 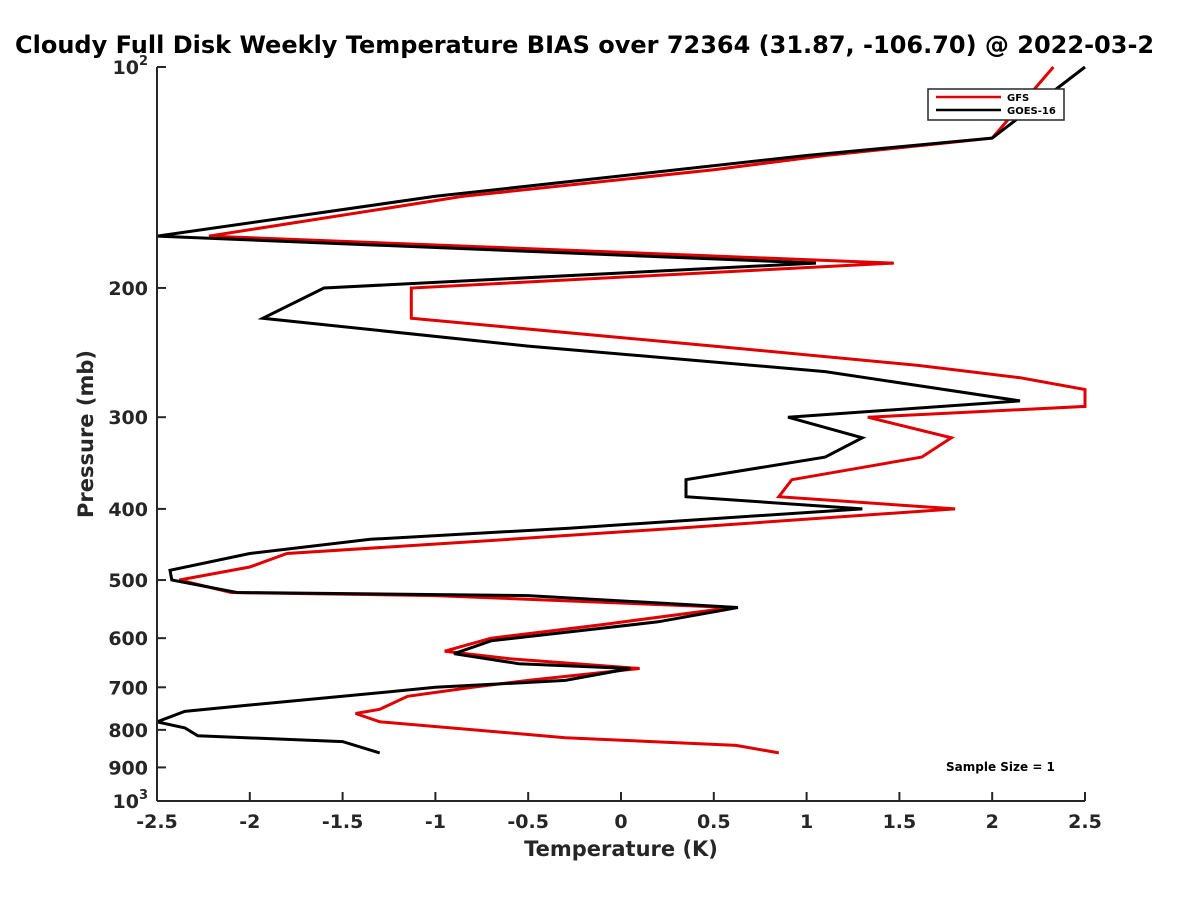 What do you see at coordinates (86, 434) in the screenshot?
I see `y-axis-label: Pressure (mb)` at bounding box center [86, 434].